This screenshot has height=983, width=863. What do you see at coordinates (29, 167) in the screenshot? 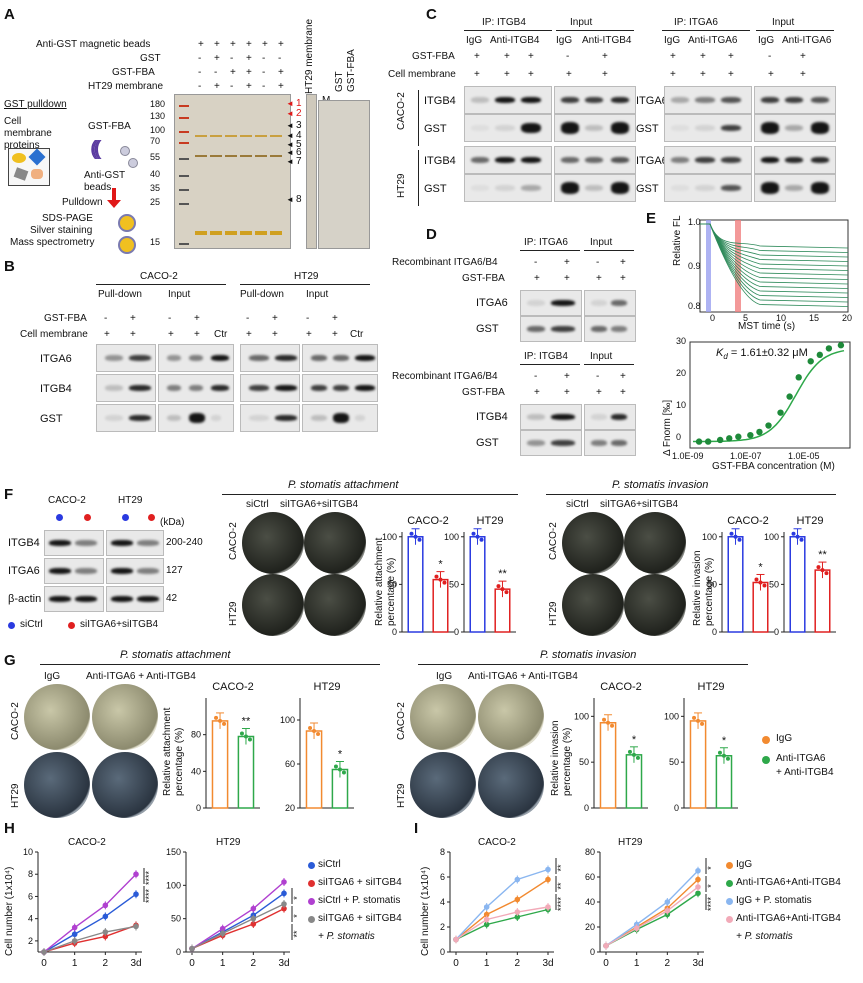
I see `membrane-proteins-icon` at bounding box center [29, 167].